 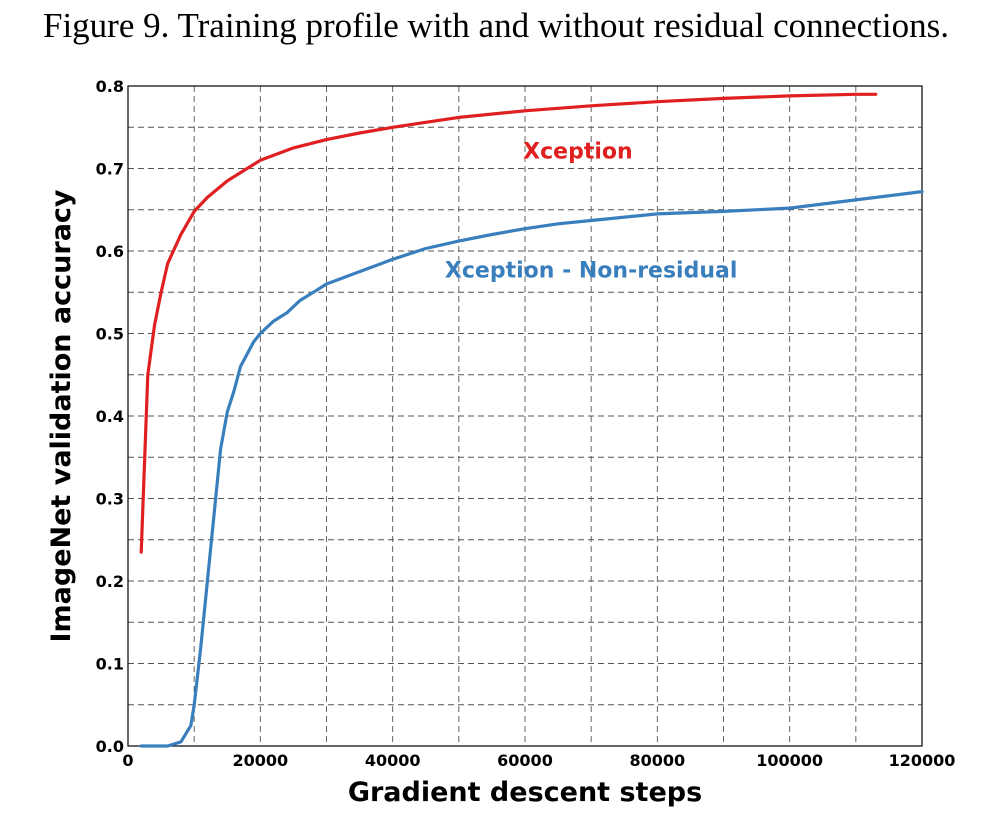 What do you see at coordinates (110, 499) in the screenshot?
I see `y-tick-label: 0.3` at bounding box center [110, 499].